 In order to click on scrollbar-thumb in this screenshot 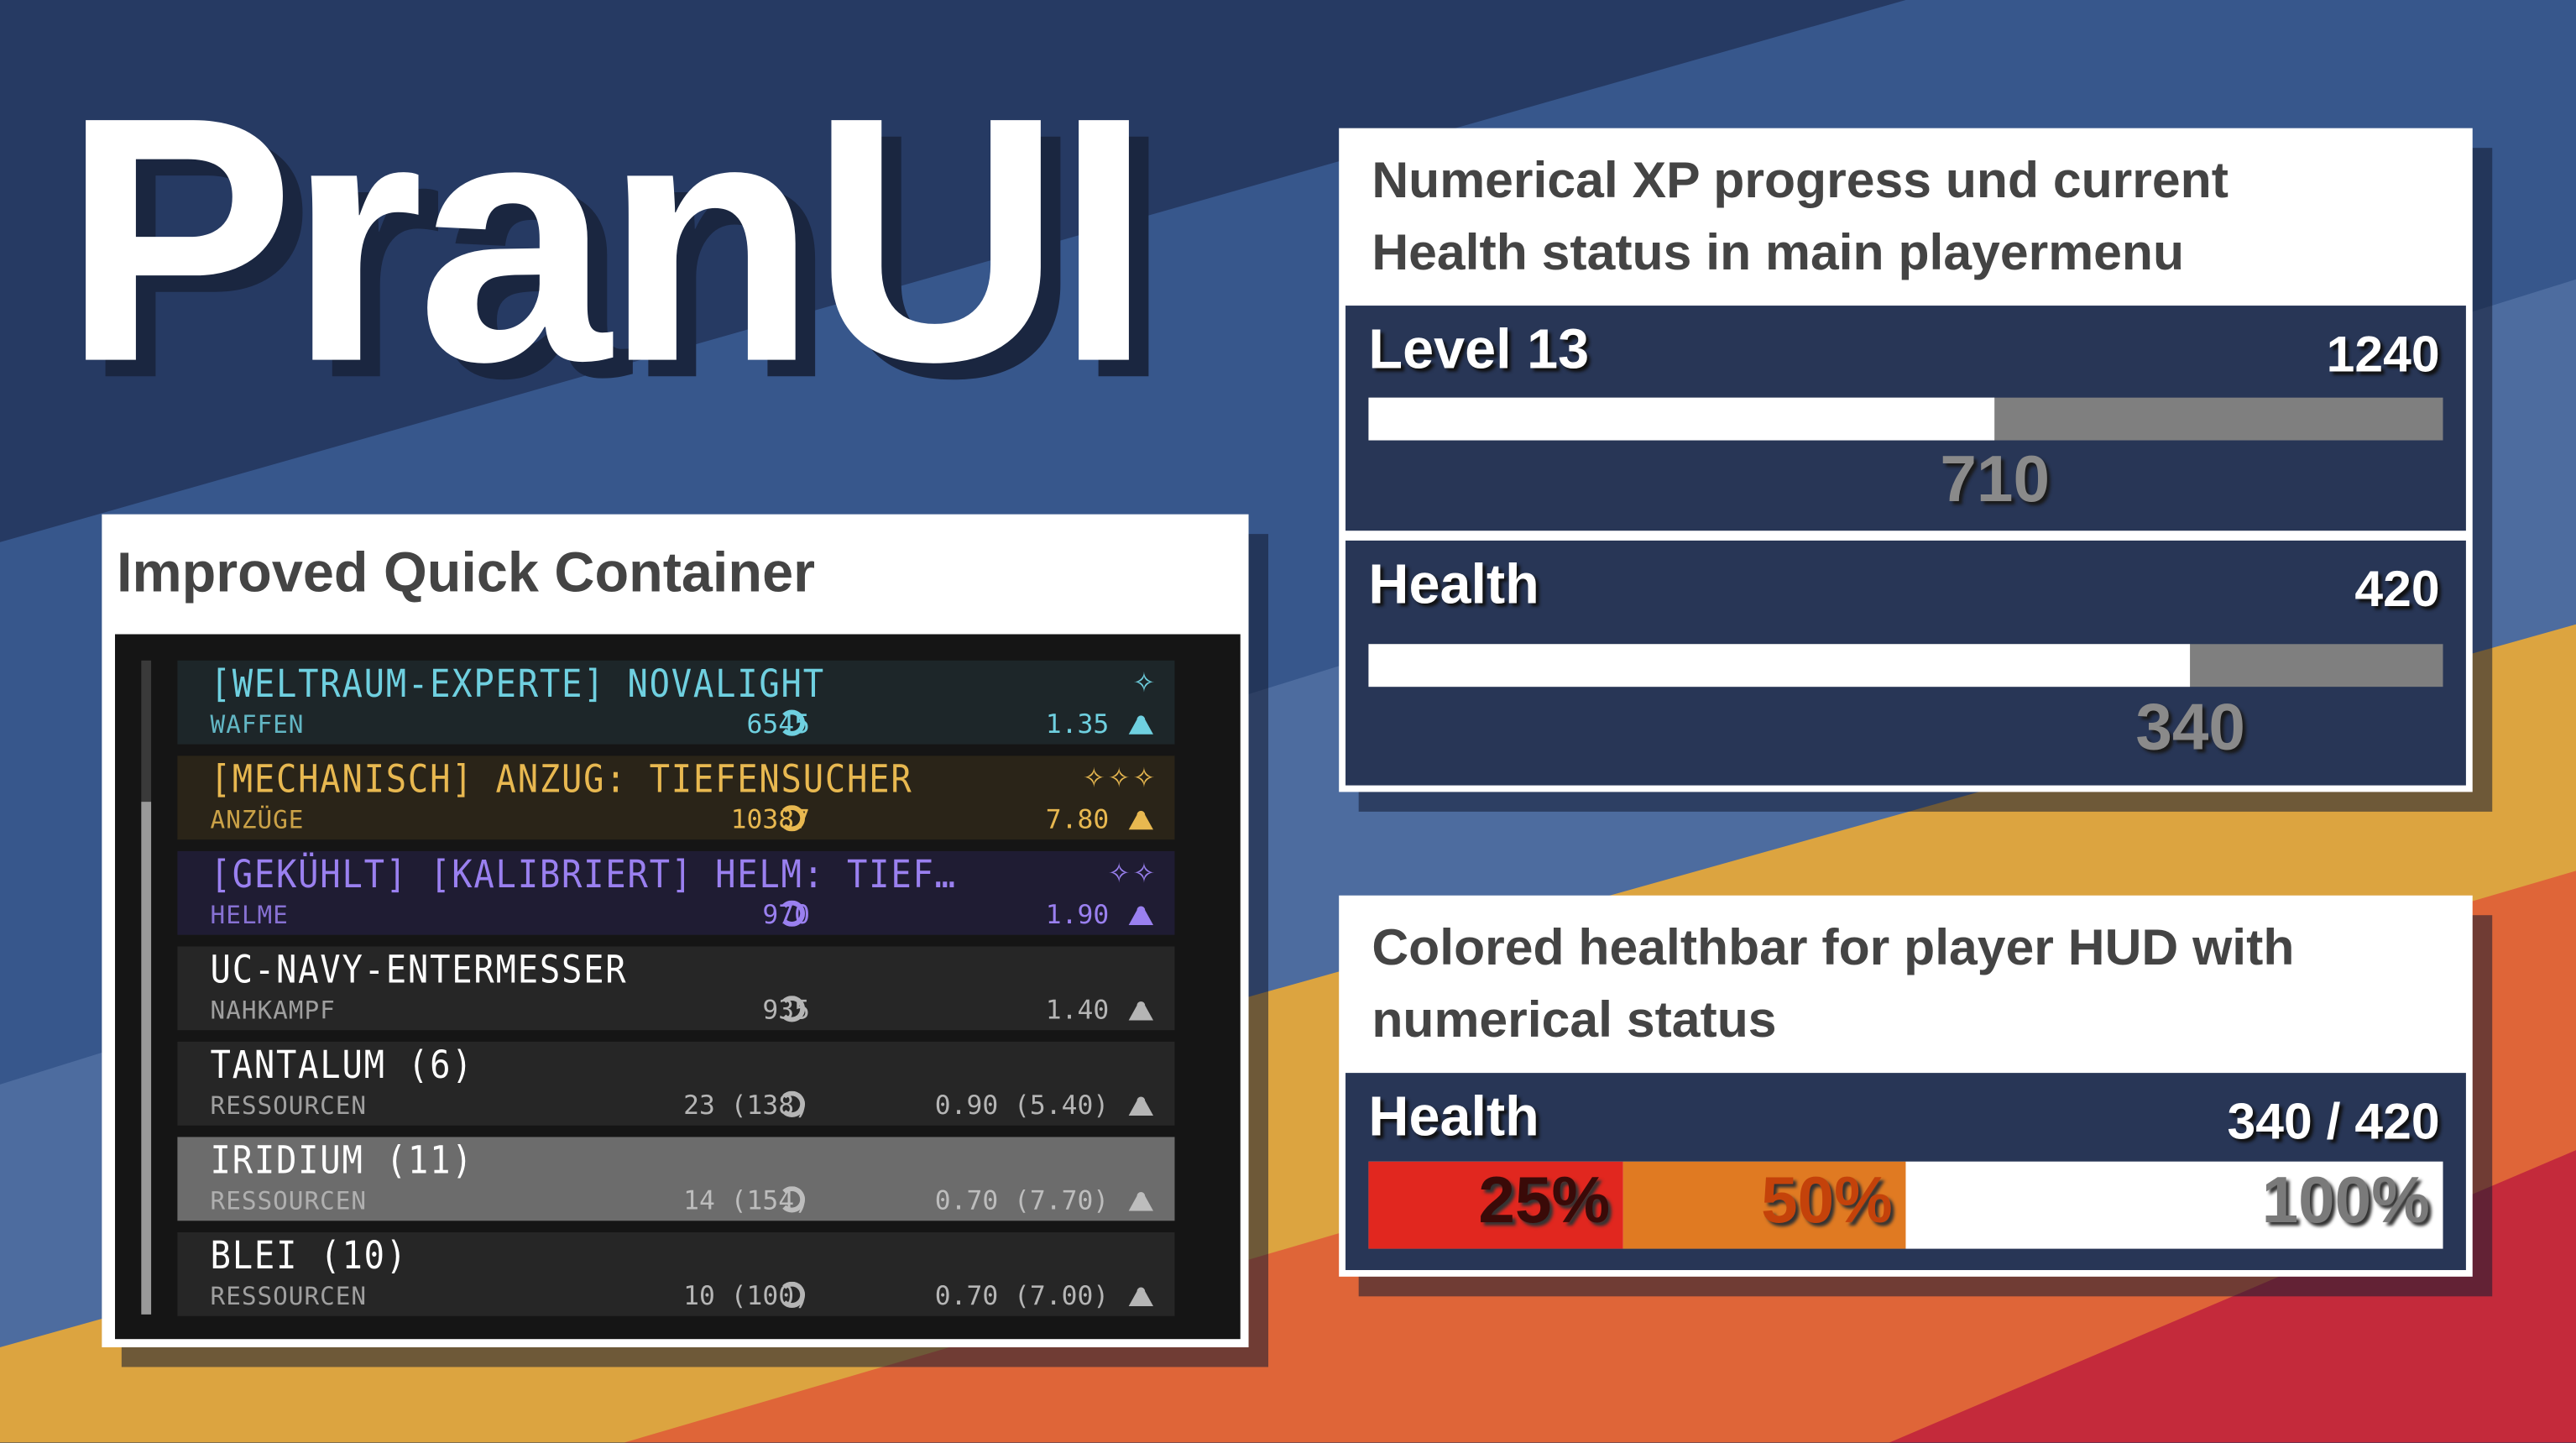, I will do `click(146, 1058)`.